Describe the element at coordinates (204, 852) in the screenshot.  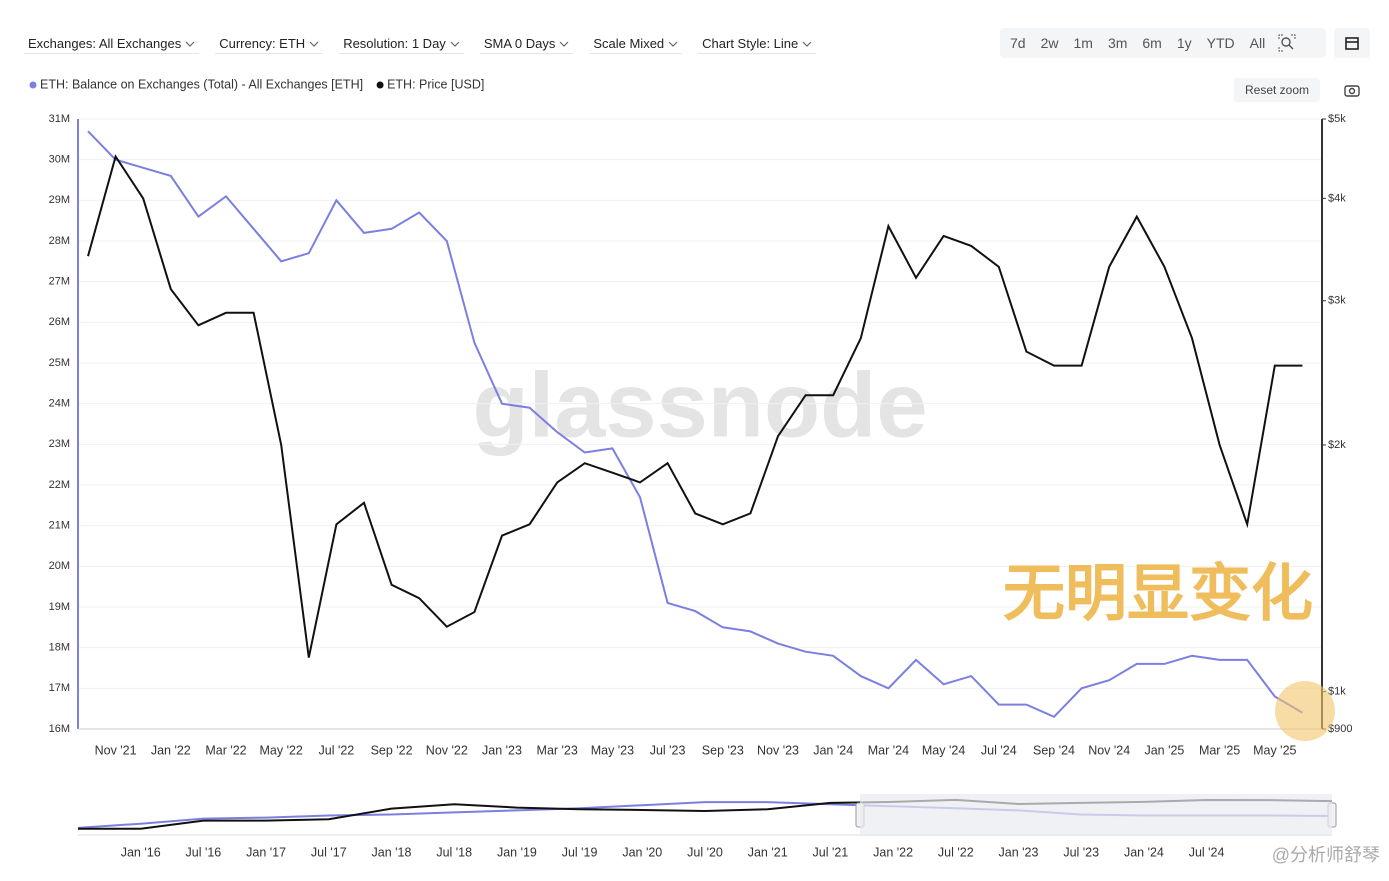
I see `navigator-tick-label: Jul '16` at that location.